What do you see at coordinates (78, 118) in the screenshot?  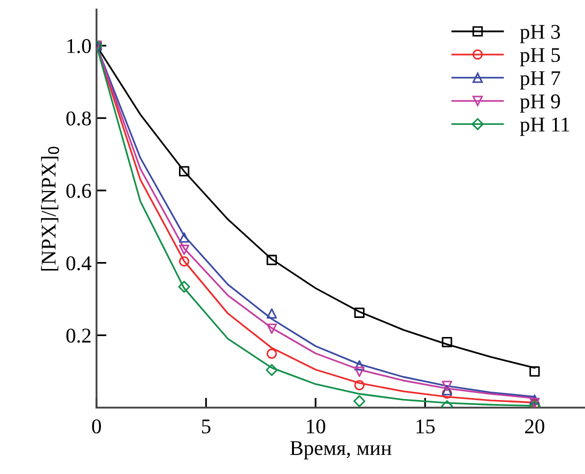 I see `y-tick-label: 0.8` at bounding box center [78, 118].